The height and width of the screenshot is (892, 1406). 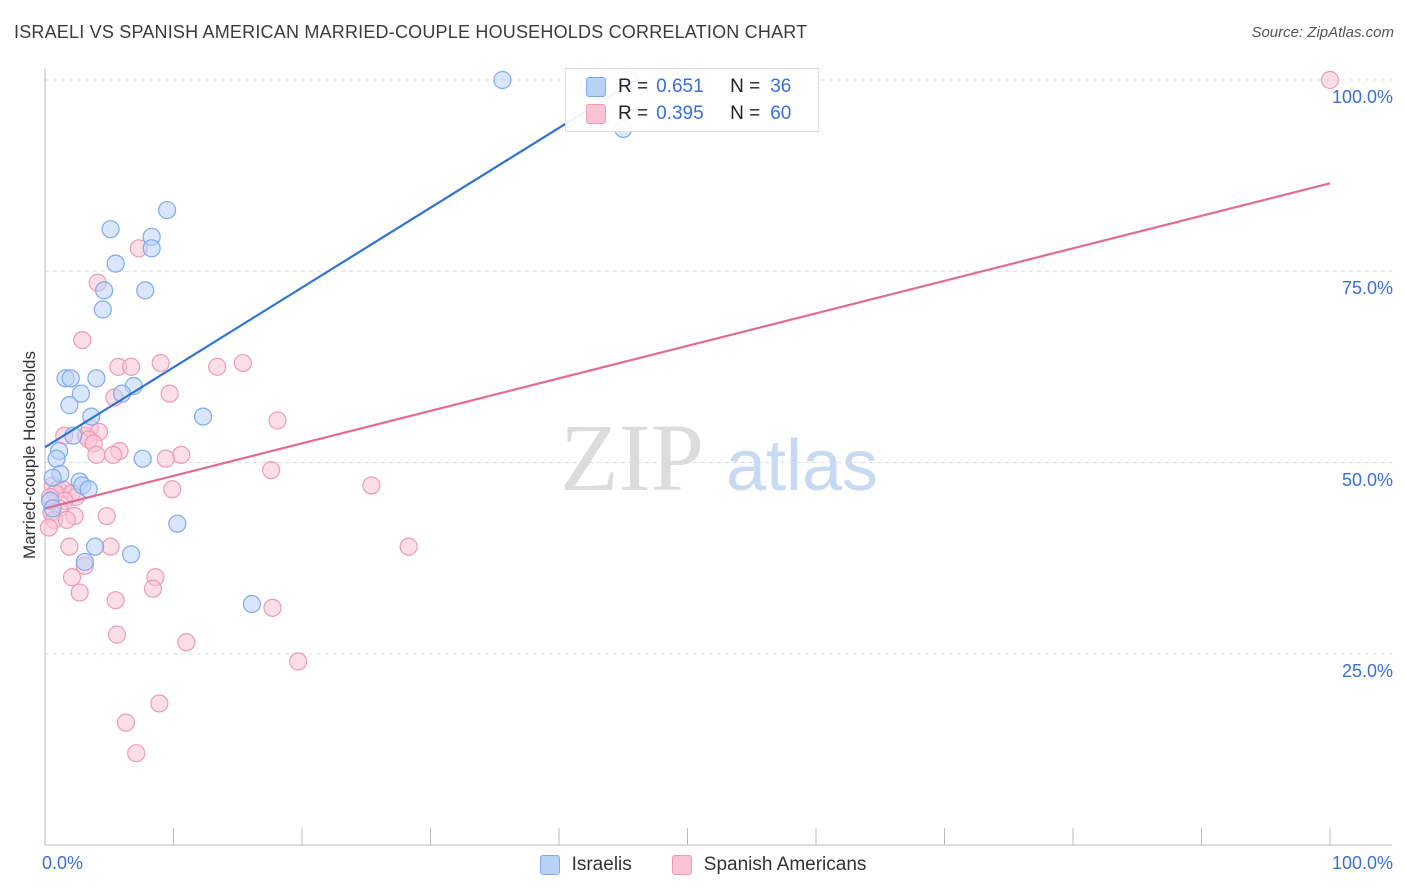 I want to click on legend-n-value: 36, so click(x=781, y=86).